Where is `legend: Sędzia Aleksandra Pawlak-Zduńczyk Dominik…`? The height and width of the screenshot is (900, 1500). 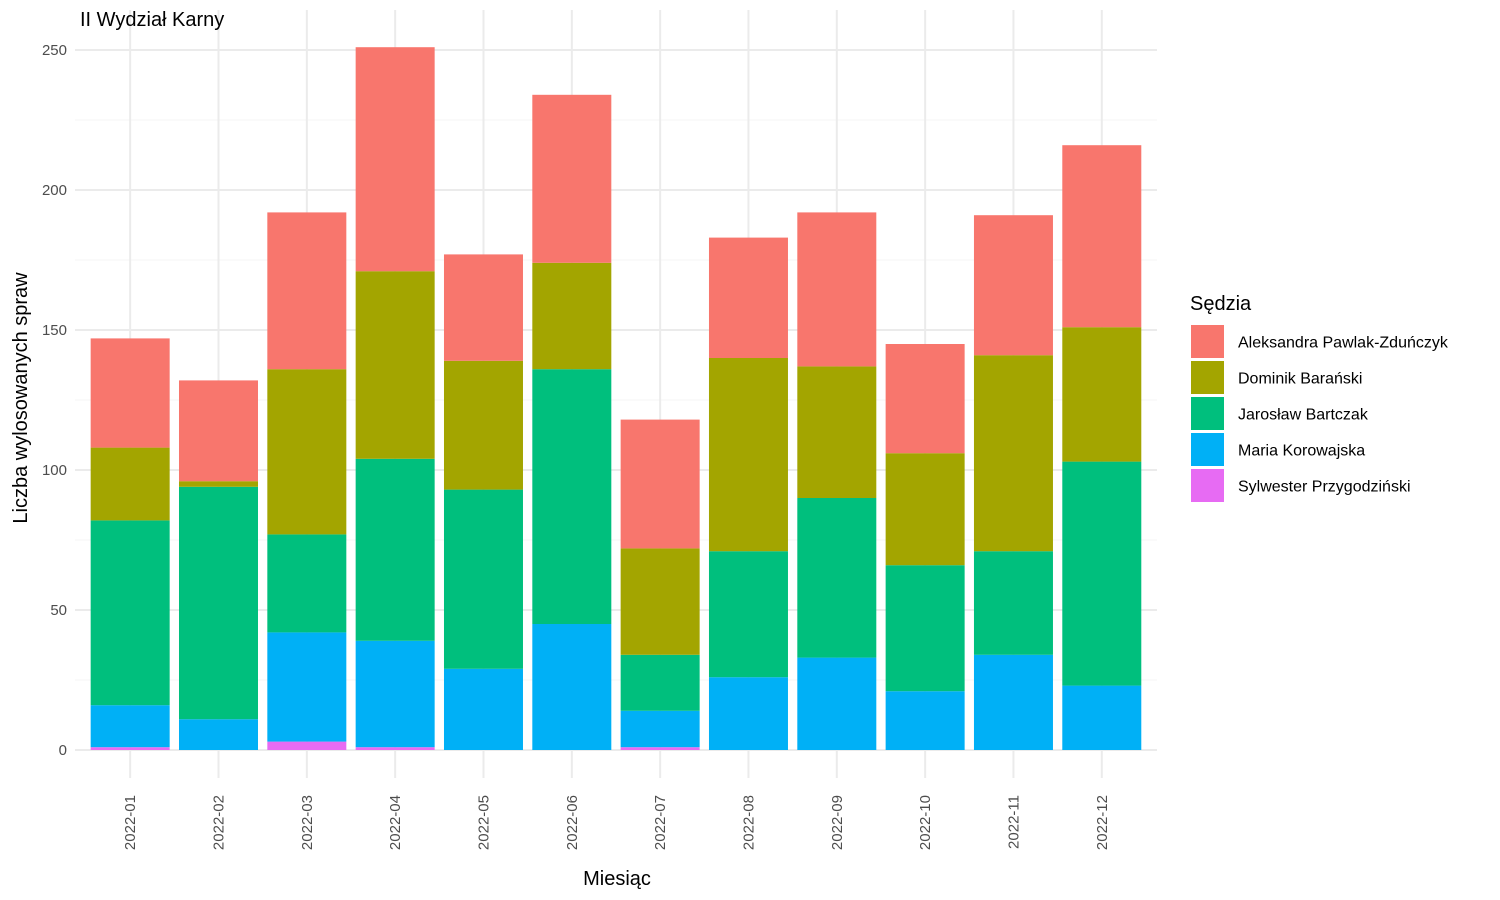
legend: Sędzia Aleksandra Pawlak-Zduńczyk Dominik… is located at coordinates (1319, 397).